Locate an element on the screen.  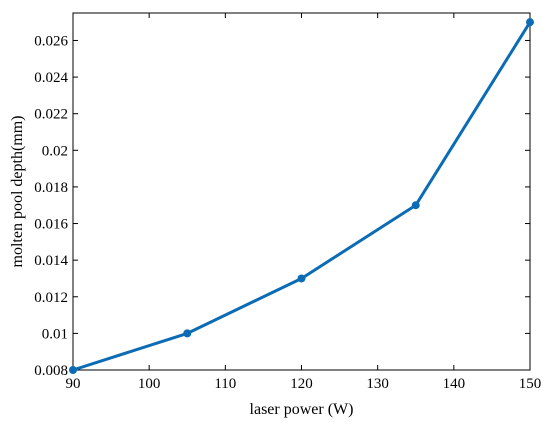
y-tick-label: 0.016 is located at coordinates (51, 225).